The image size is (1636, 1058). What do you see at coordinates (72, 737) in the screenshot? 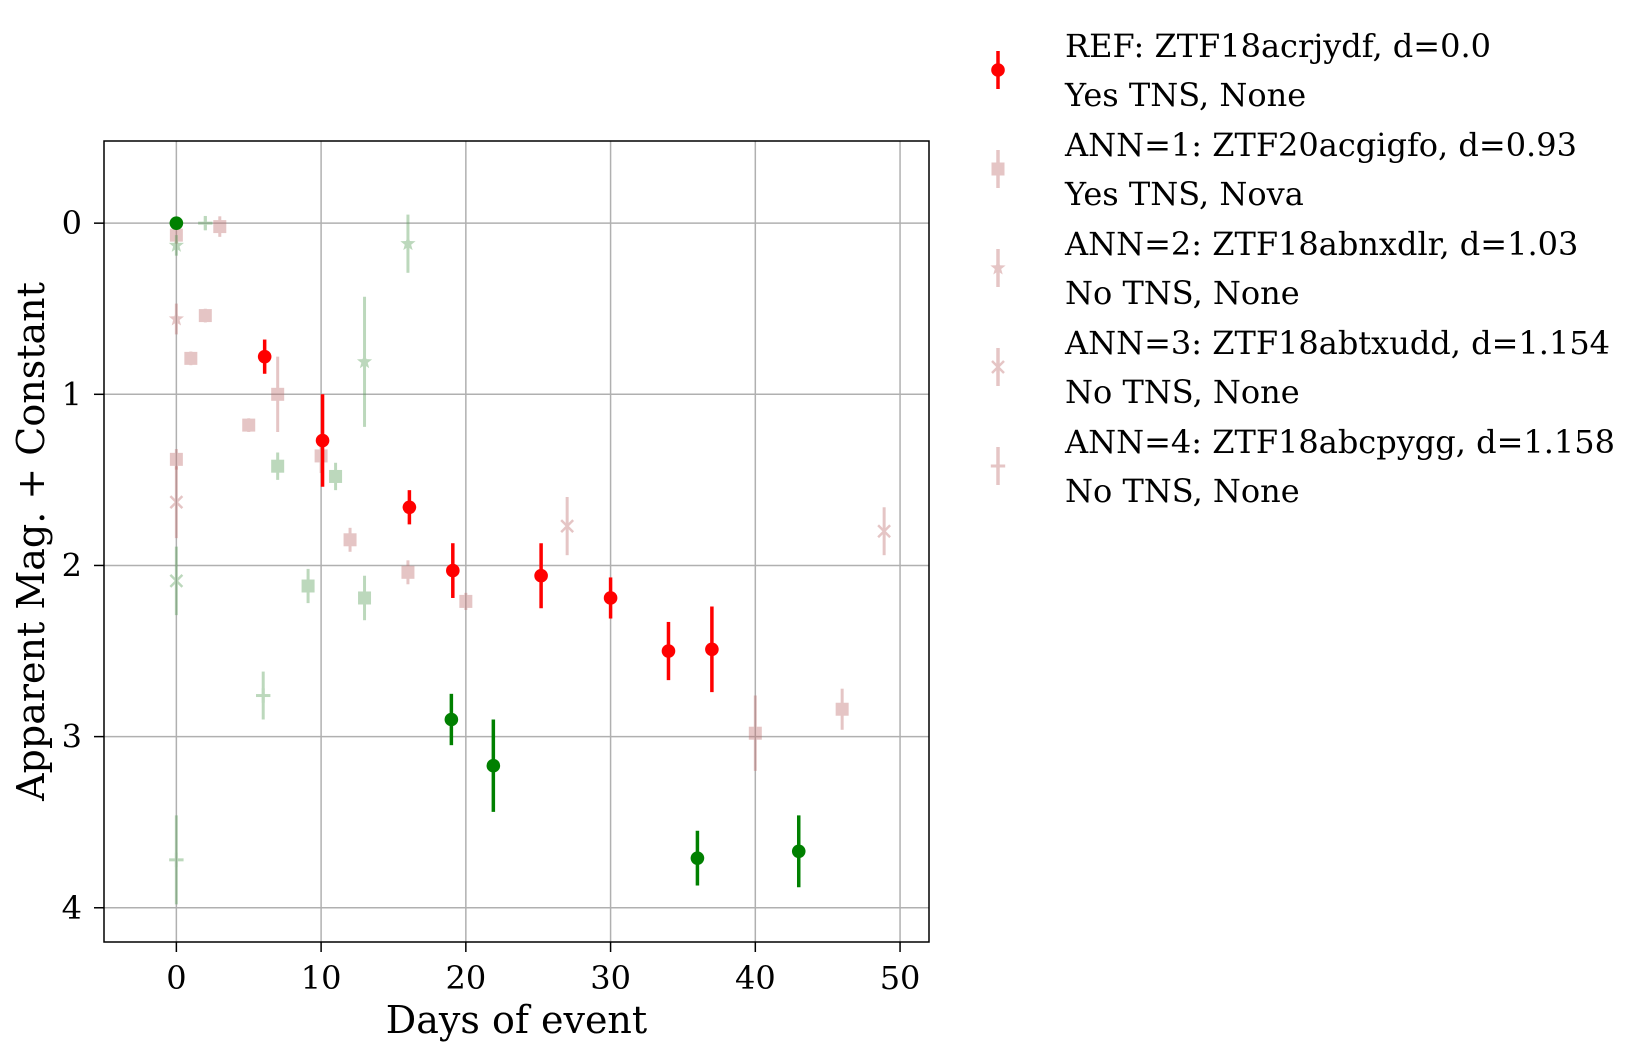
I see `y-tick-label: 3` at bounding box center [72, 737].